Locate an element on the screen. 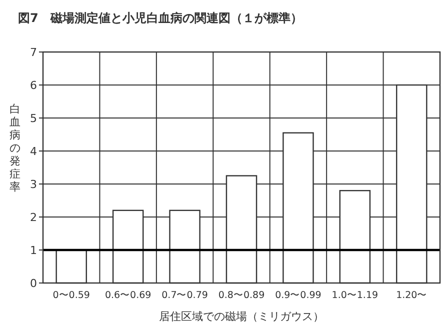 The height and width of the screenshot is (328, 445). y-axis-title: 白血病の発症率 is located at coordinates (15, 148).